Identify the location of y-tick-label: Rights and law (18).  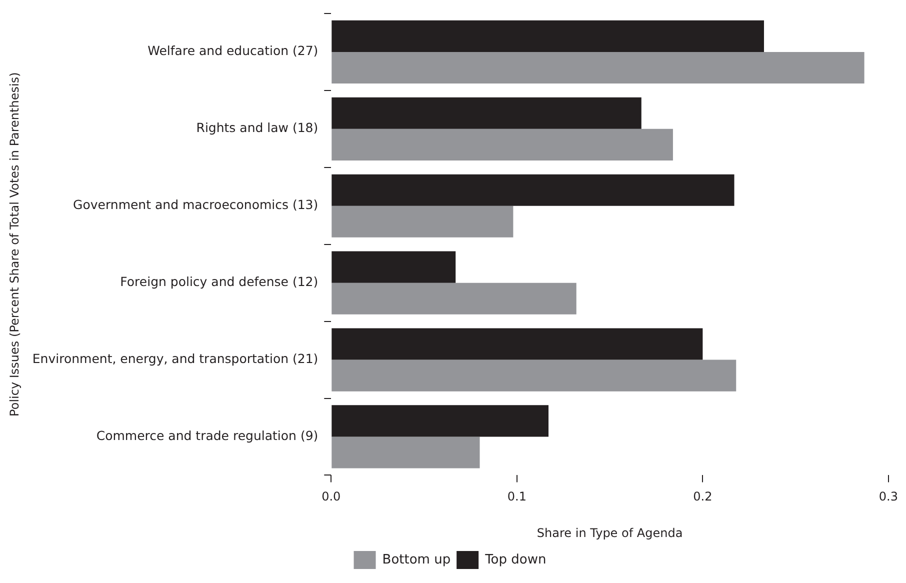
(257, 128).